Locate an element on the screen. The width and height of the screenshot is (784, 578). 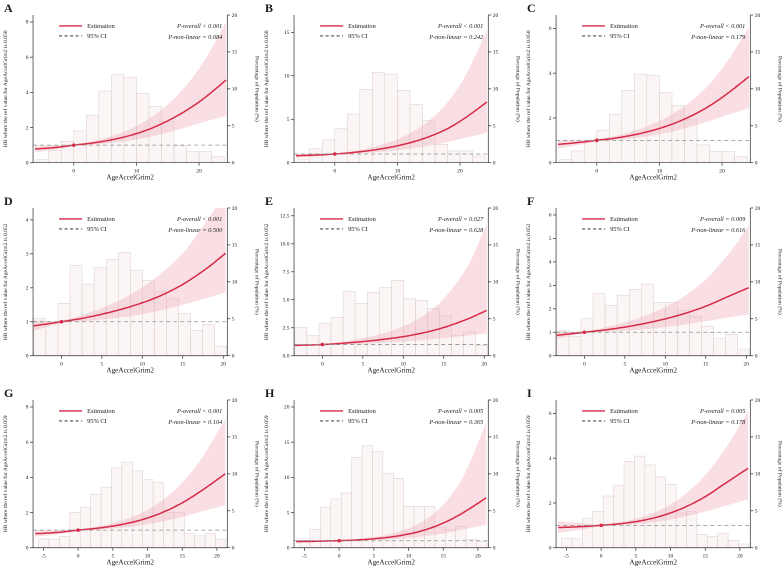
right-tick-label: 5 is located at coordinates (233, 319).